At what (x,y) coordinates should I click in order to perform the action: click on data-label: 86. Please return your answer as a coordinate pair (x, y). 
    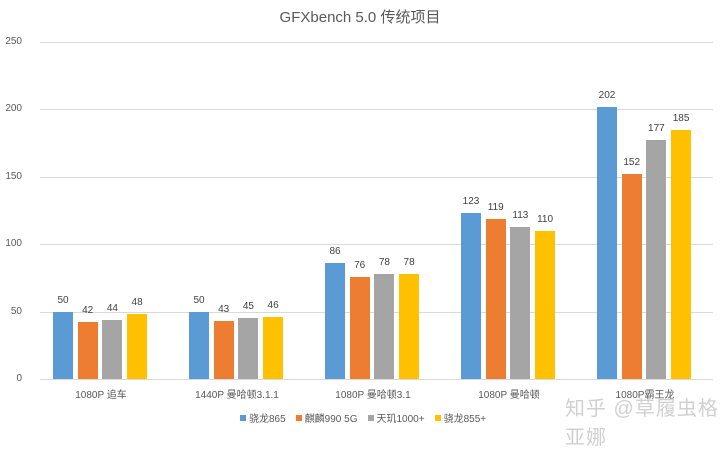
    Looking at the image, I should click on (335, 252).